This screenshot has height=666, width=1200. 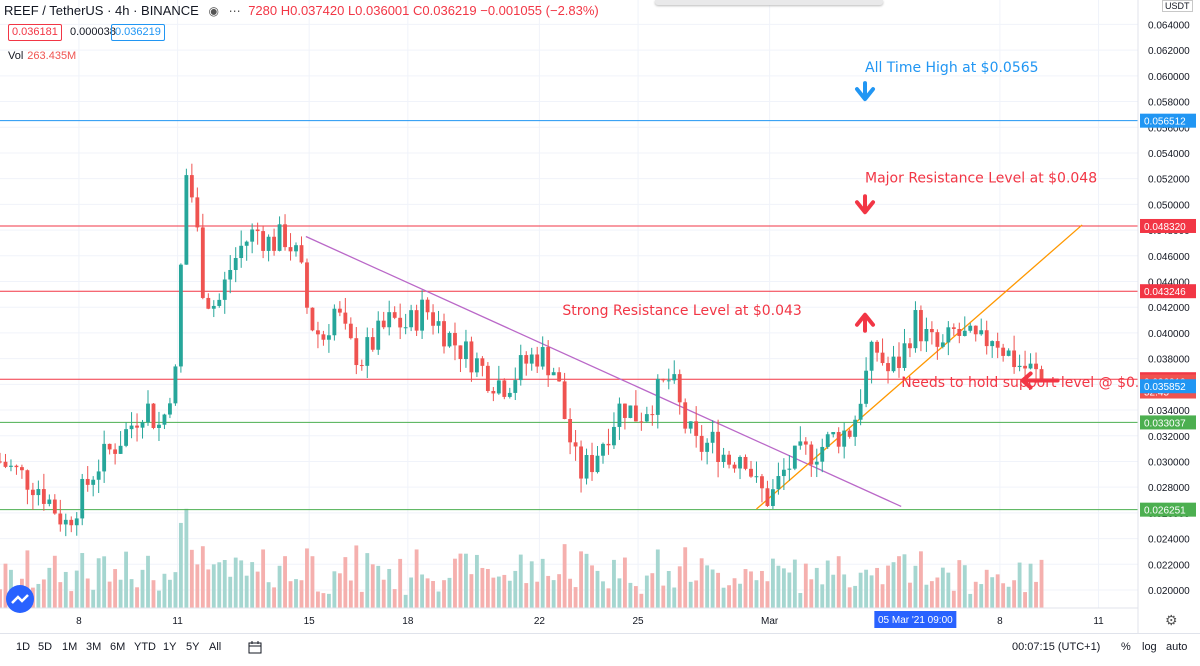 What do you see at coordinates (70, 647) in the screenshot?
I see `timeframe-1m: 1M` at bounding box center [70, 647].